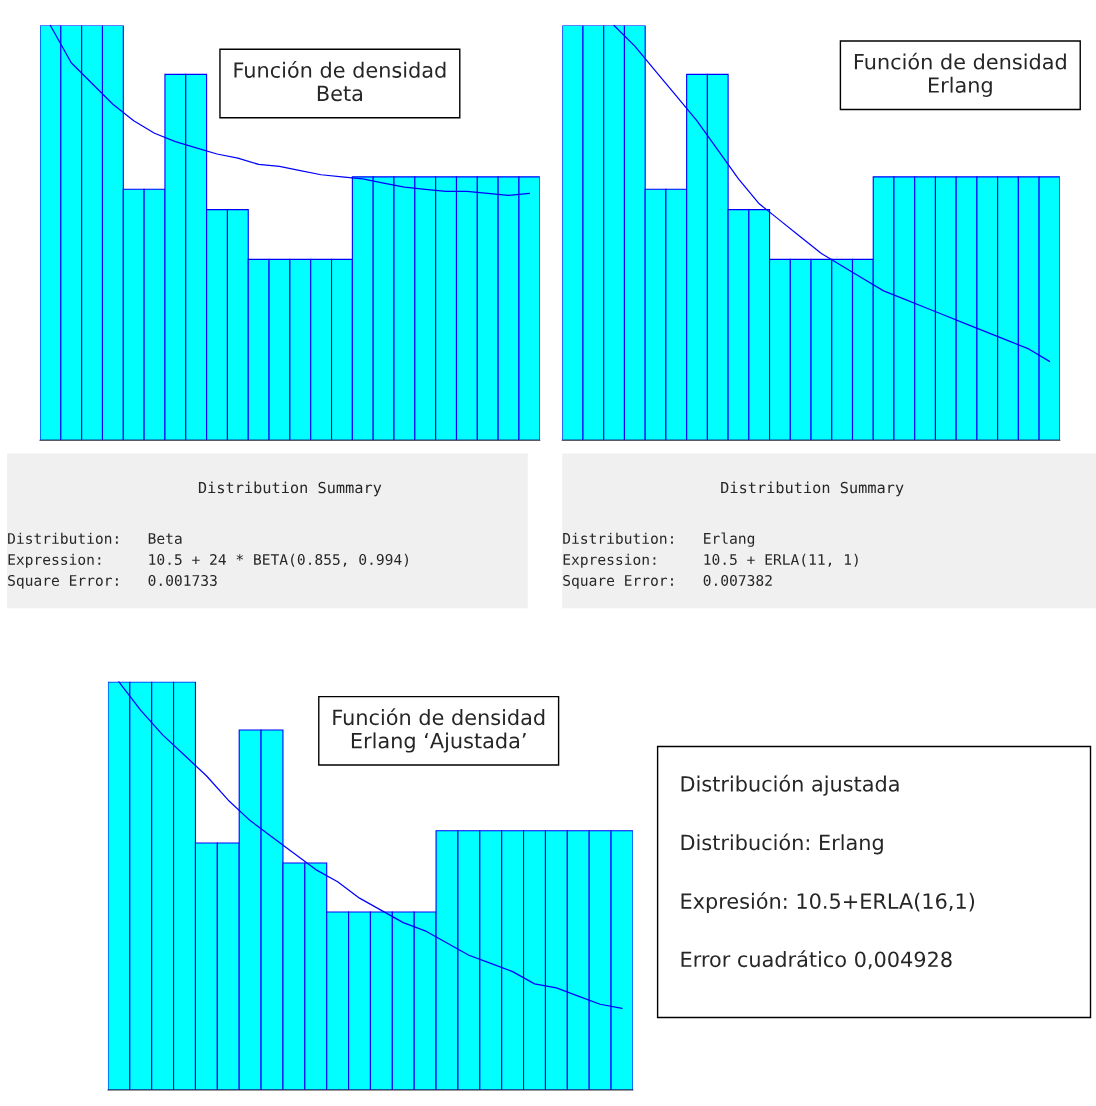 This screenshot has height=1106, width=1096. What do you see at coordinates (828, 902) in the screenshot?
I see `text: Expresión: 10.5+ERLA(16,1)` at bounding box center [828, 902].